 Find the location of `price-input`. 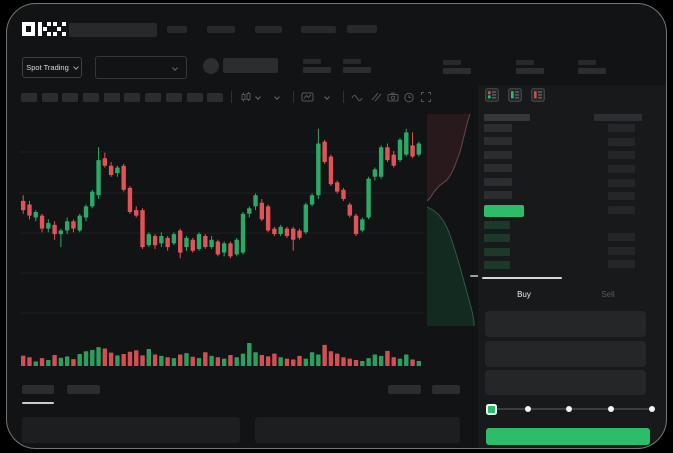

price-input is located at coordinates (565, 324).